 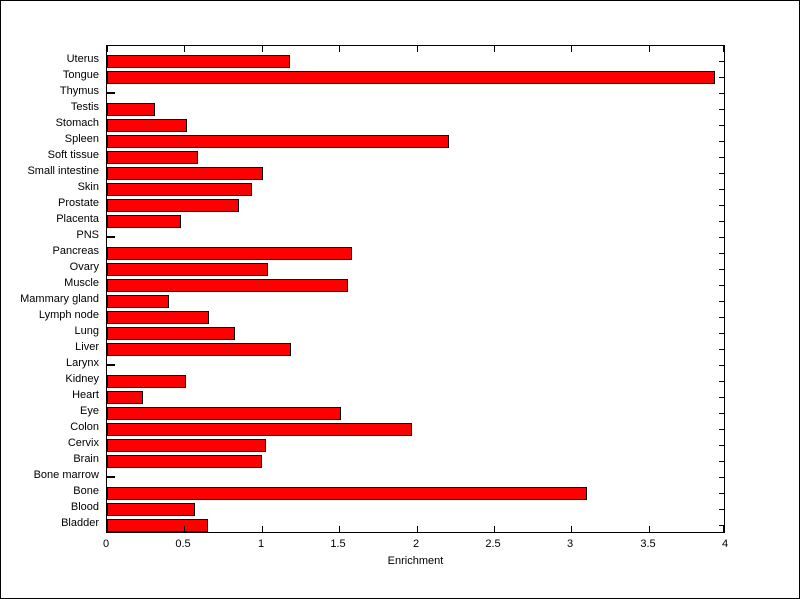 What do you see at coordinates (78, 203) in the screenshot?
I see `y-tick-label-prostate: Prostate` at bounding box center [78, 203].